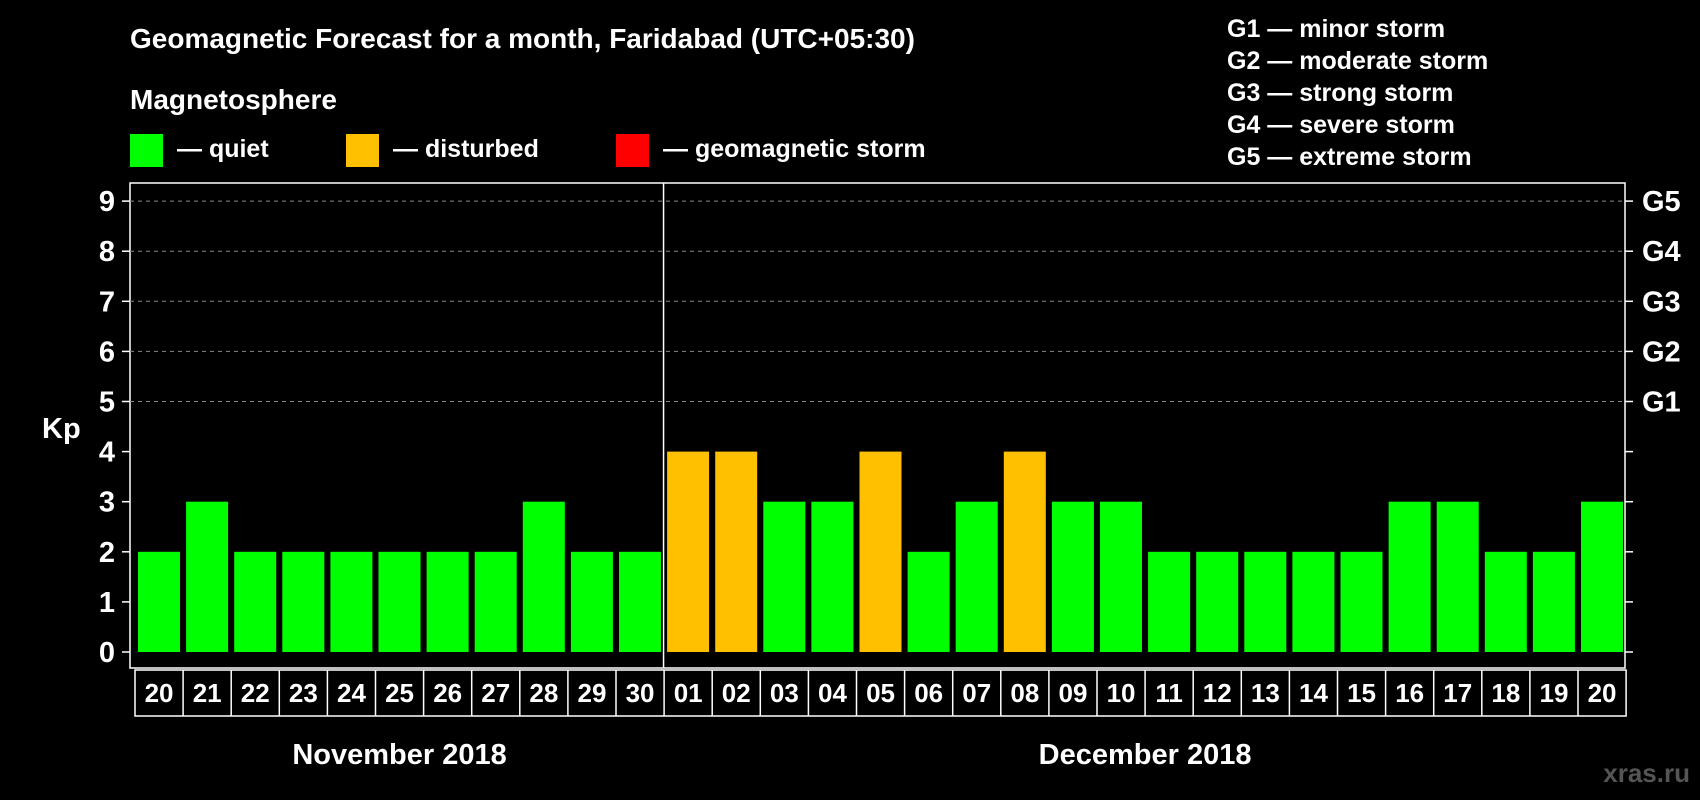  What do you see at coordinates (107, 503) in the screenshot?
I see `y-tick-label-3: 3` at bounding box center [107, 503].